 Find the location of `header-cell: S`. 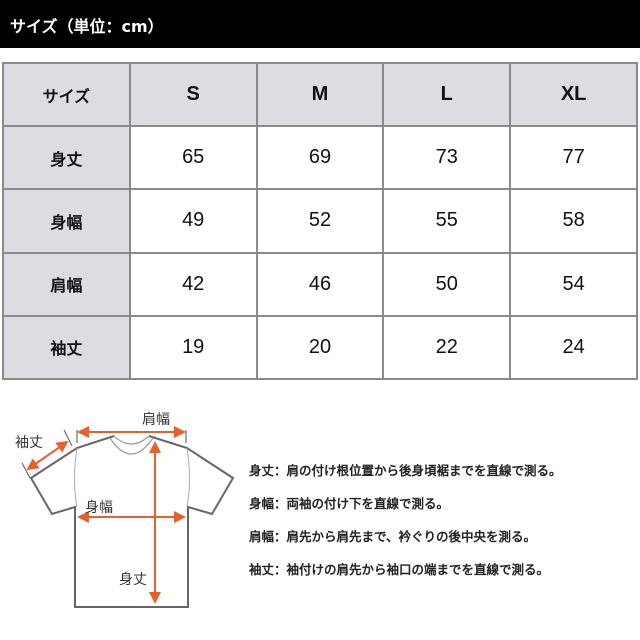

header-cell: S is located at coordinates (193, 94).